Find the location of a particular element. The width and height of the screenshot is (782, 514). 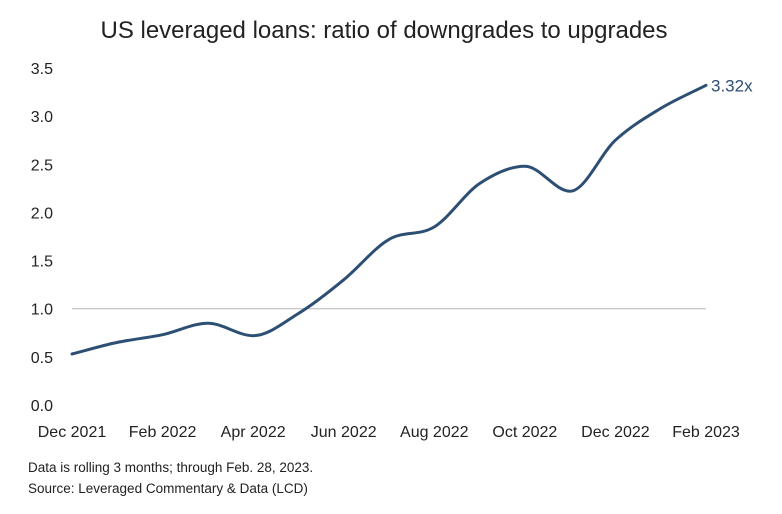

y-tick-label: 1.5 is located at coordinates (42, 262).